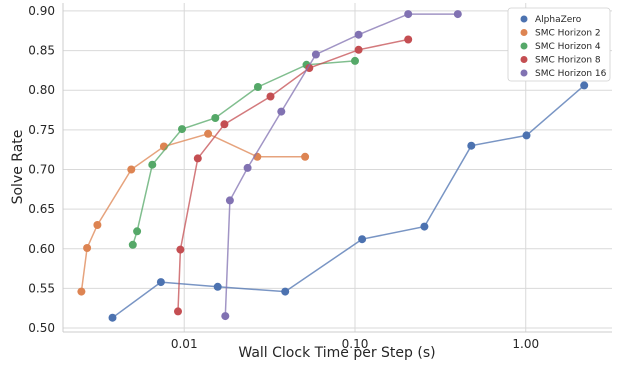  Describe the element at coordinates (41, 51) in the screenshot. I see `y-tick-label: 0.85` at that location.